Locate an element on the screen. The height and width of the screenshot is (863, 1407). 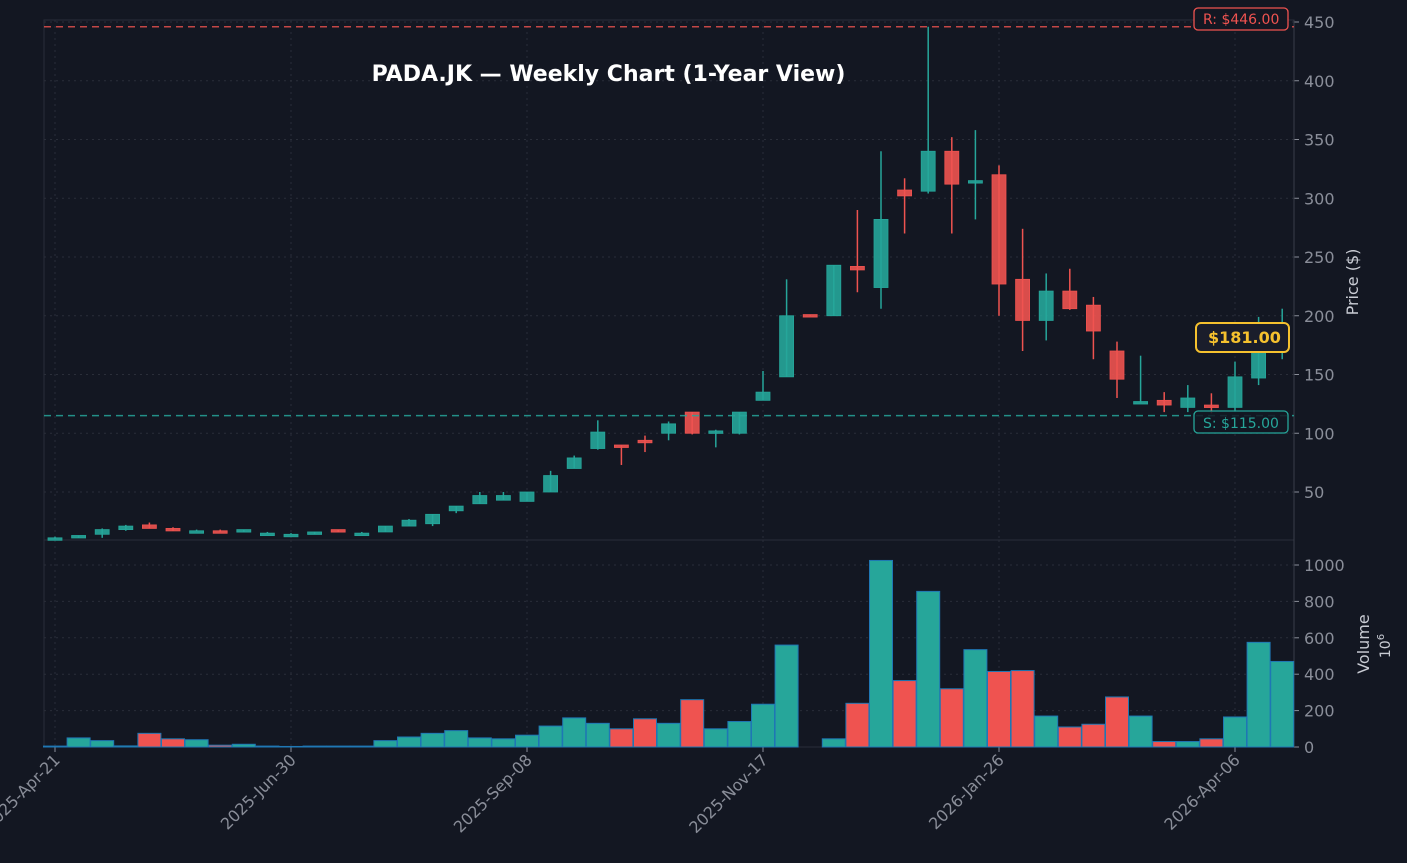
date-tick-label: 2026-Jan-26 is located at coordinates (966, 791).